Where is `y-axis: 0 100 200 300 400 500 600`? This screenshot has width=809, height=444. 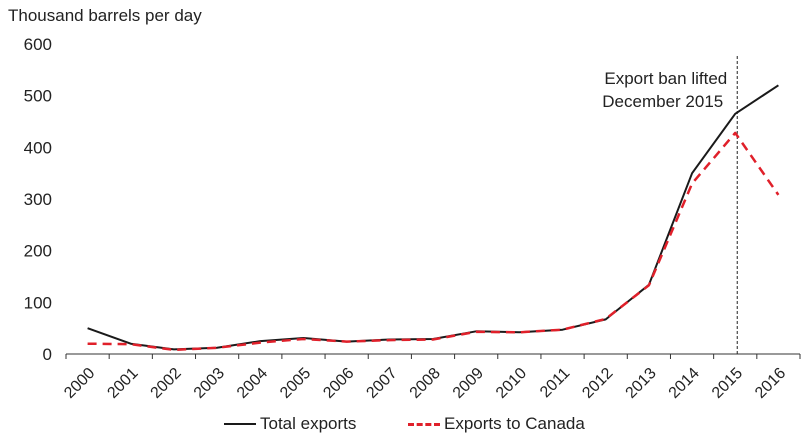 y-axis: 0 100 200 300 400 500 600 is located at coordinates (38, 199).